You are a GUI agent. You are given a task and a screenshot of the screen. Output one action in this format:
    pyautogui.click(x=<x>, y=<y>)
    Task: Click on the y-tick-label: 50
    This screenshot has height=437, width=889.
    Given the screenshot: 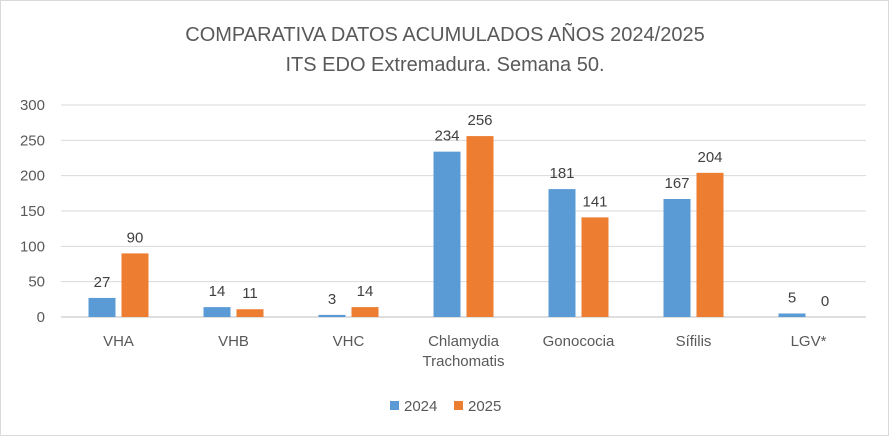 What is the action you would take?
    pyautogui.click(x=36, y=282)
    